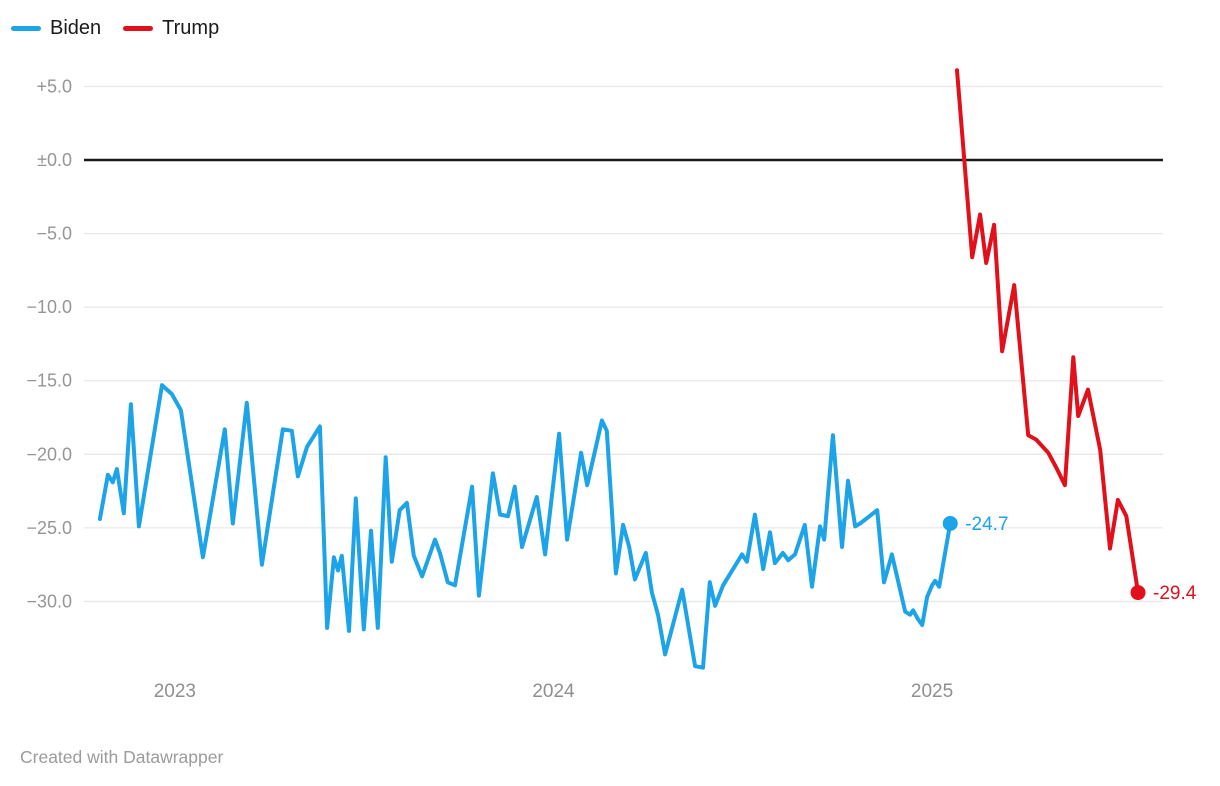  Describe the element at coordinates (49, 601) in the screenshot. I see `y-axis-tick-label: −30.0` at that location.